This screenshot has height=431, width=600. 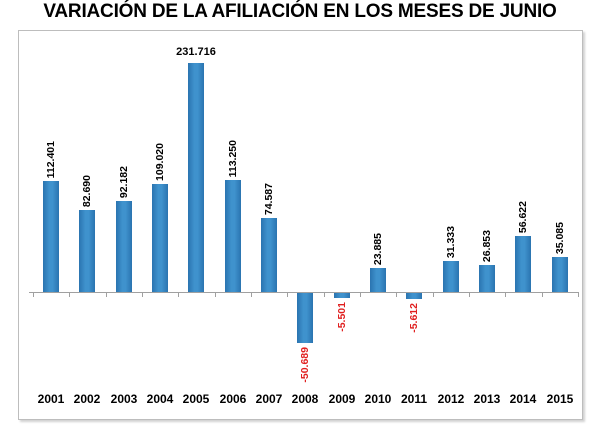 What do you see at coordinates (414, 296) in the screenshot?
I see `bar-2011` at bounding box center [414, 296].